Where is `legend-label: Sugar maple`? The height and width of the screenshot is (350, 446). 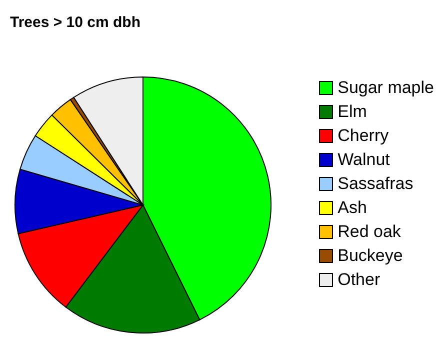 legend-label: Sugar maple is located at coordinates (386, 88).